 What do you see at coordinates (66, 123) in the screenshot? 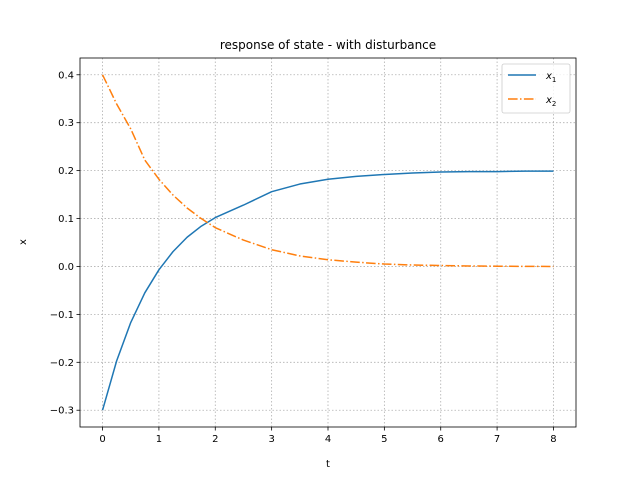
I see `y-tick-label: 0.3` at bounding box center [66, 123].